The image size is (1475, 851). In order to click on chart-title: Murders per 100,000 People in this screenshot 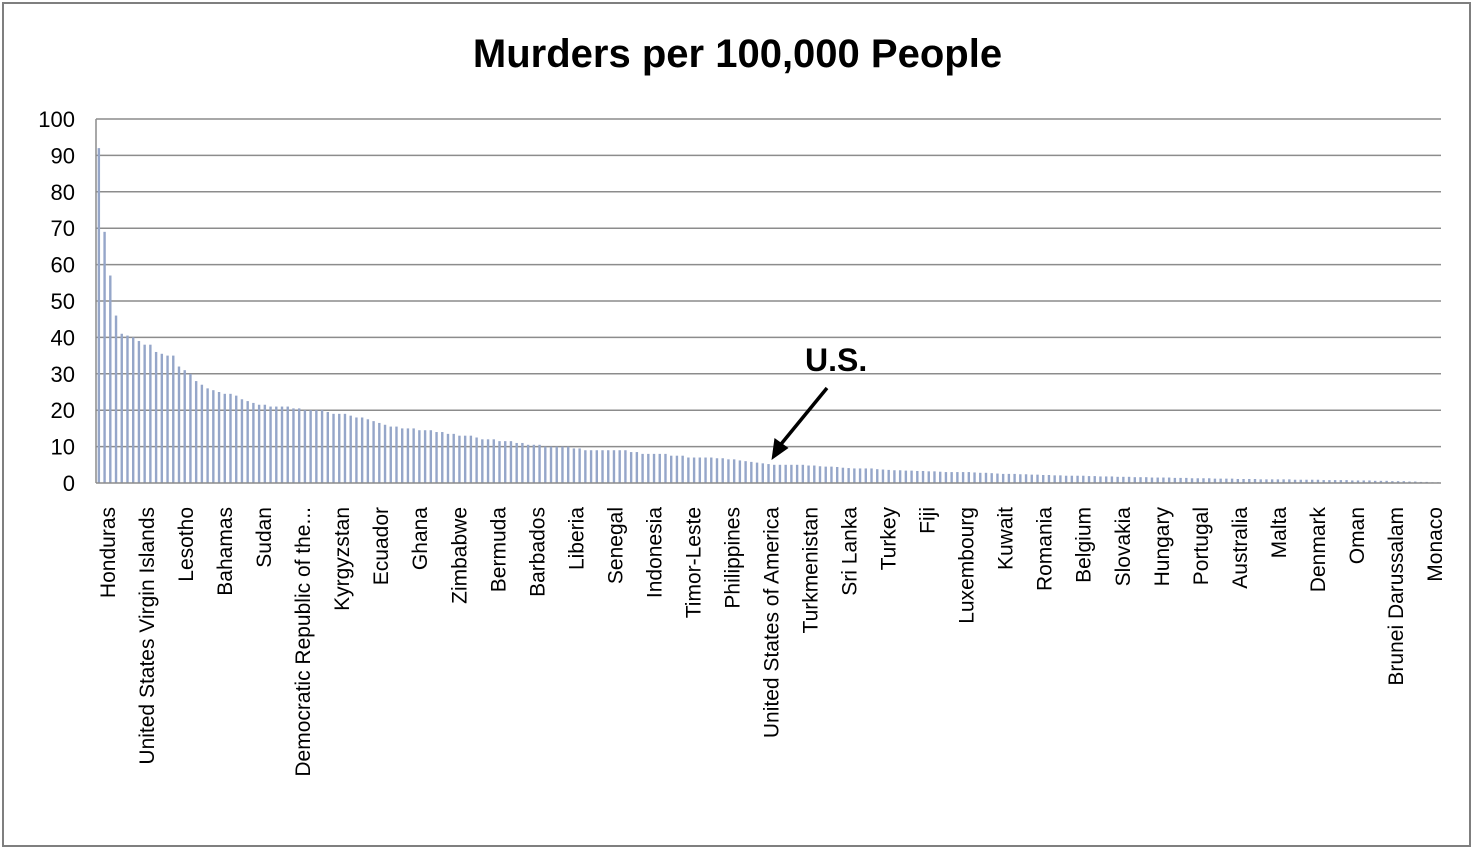, I will do `click(737, 54)`.